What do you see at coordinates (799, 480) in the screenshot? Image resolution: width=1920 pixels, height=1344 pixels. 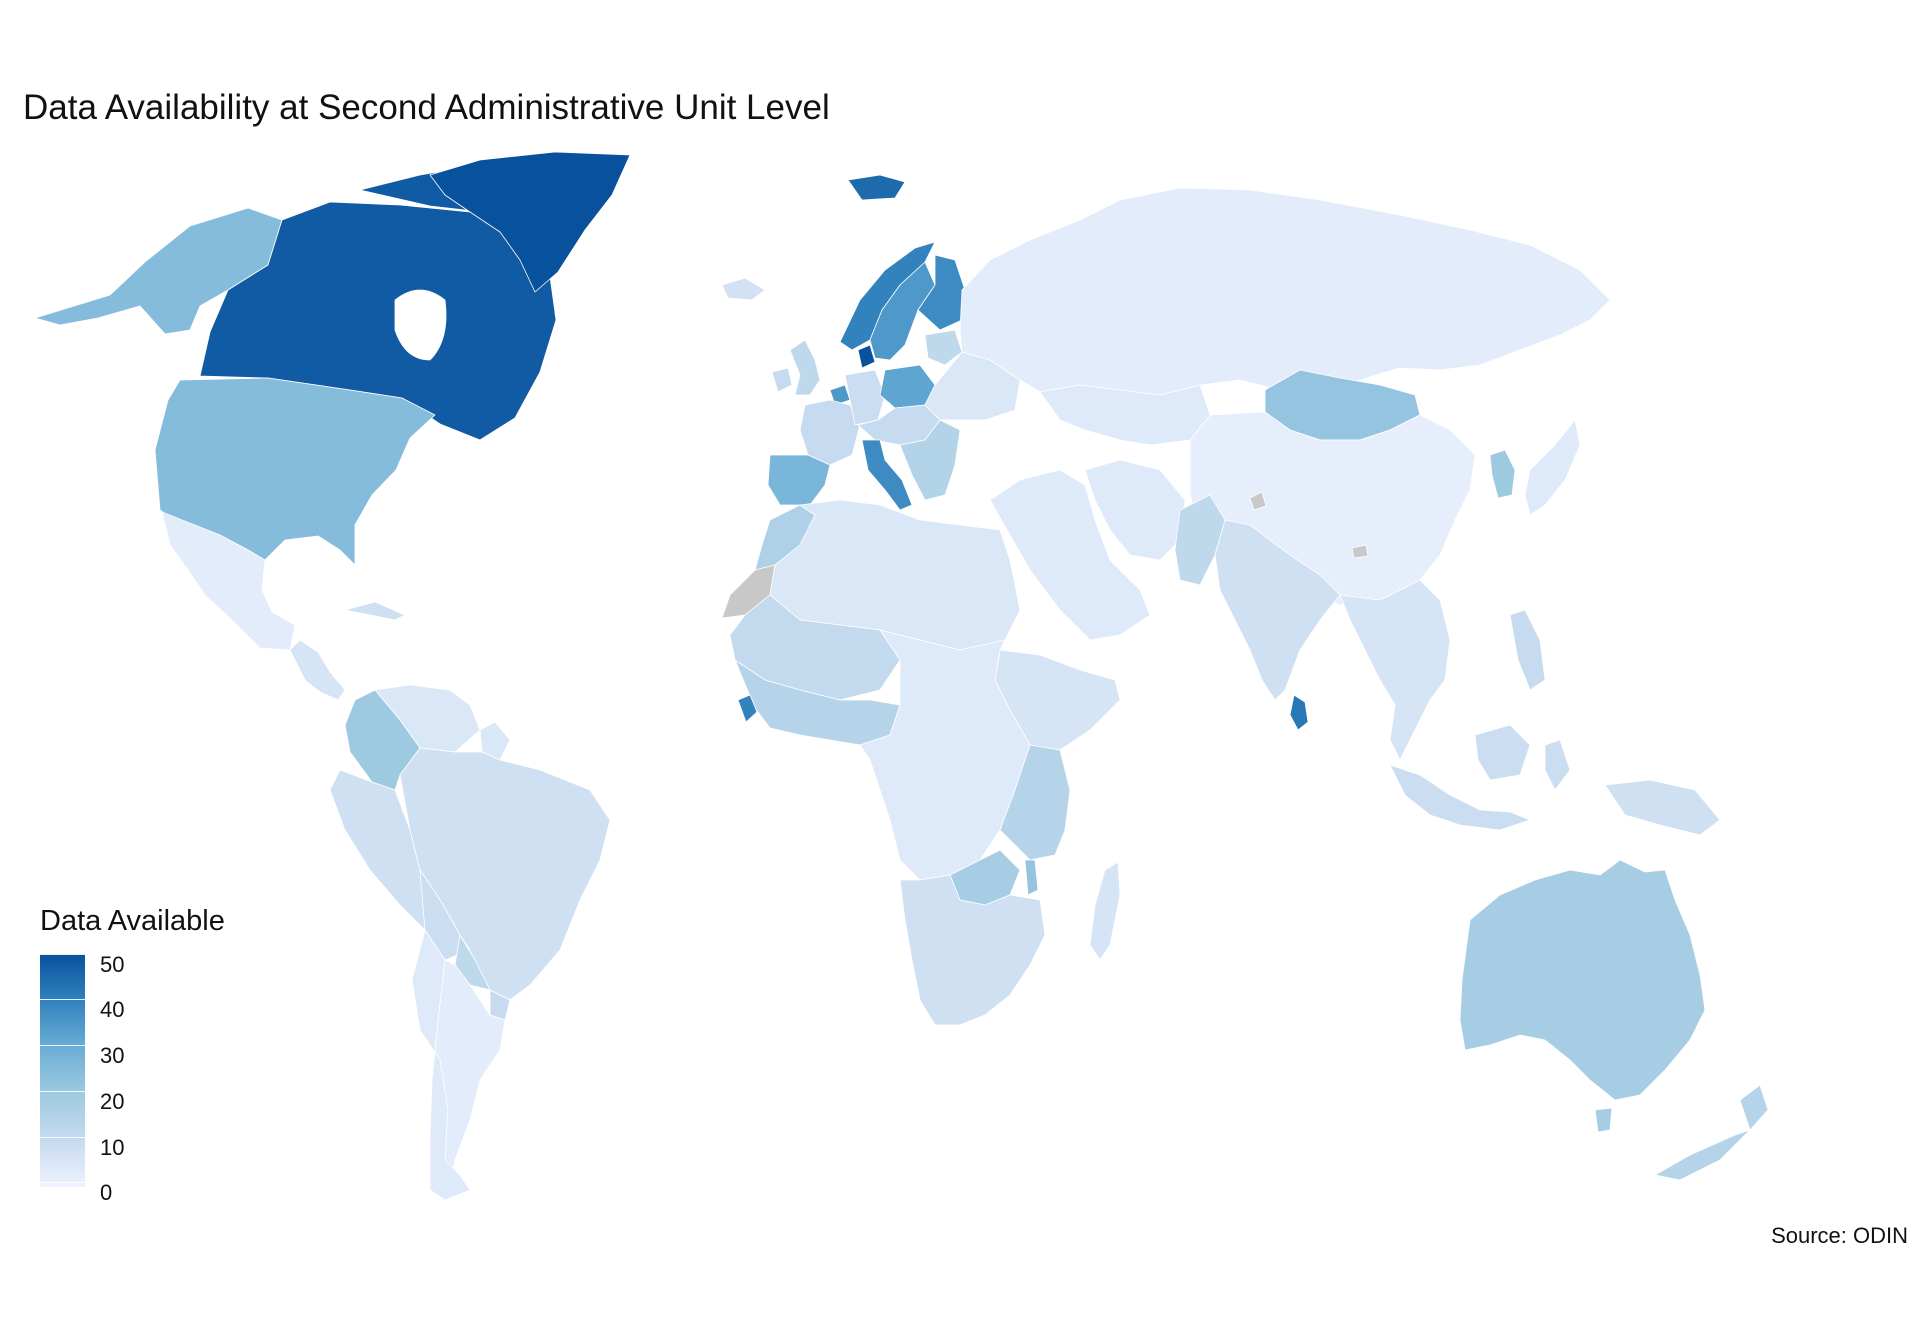 I see `region-spain` at bounding box center [799, 480].